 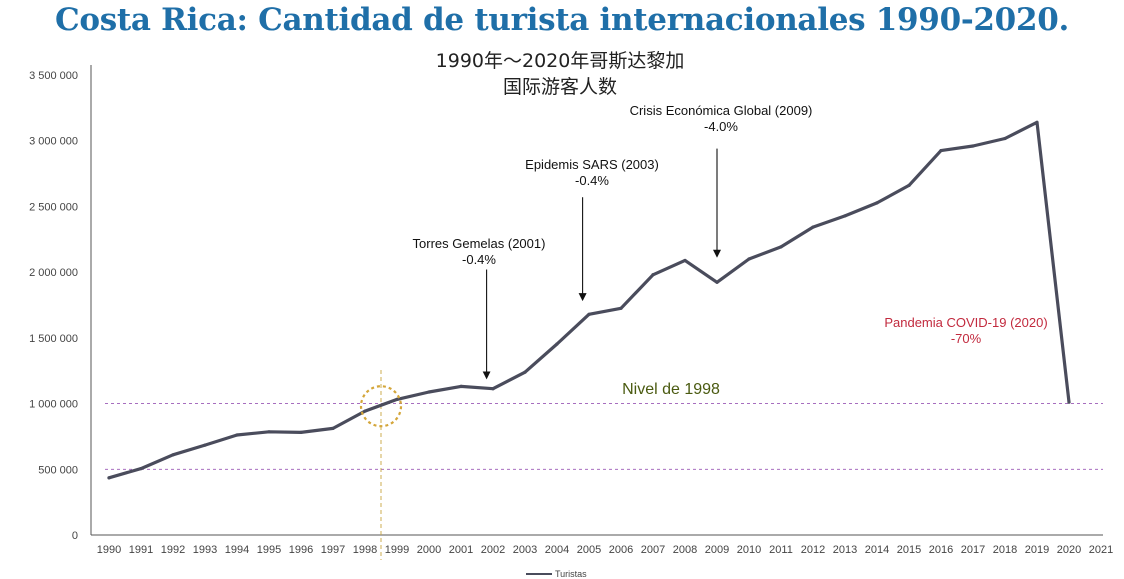 What do you see at coordinates (909, 550) in the screenshot?
I see `x-tick-label: 2015` at bounding box center [909, 550].